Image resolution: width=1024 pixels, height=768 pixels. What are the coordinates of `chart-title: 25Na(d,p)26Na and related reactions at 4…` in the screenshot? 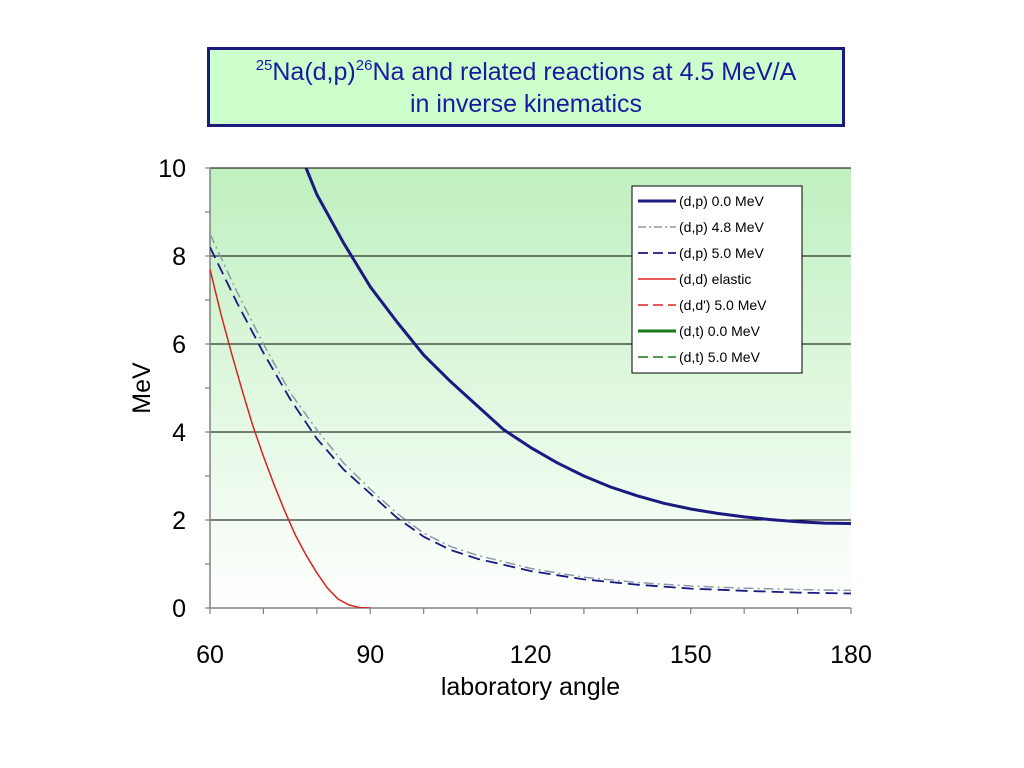 It's located at (526, 87).